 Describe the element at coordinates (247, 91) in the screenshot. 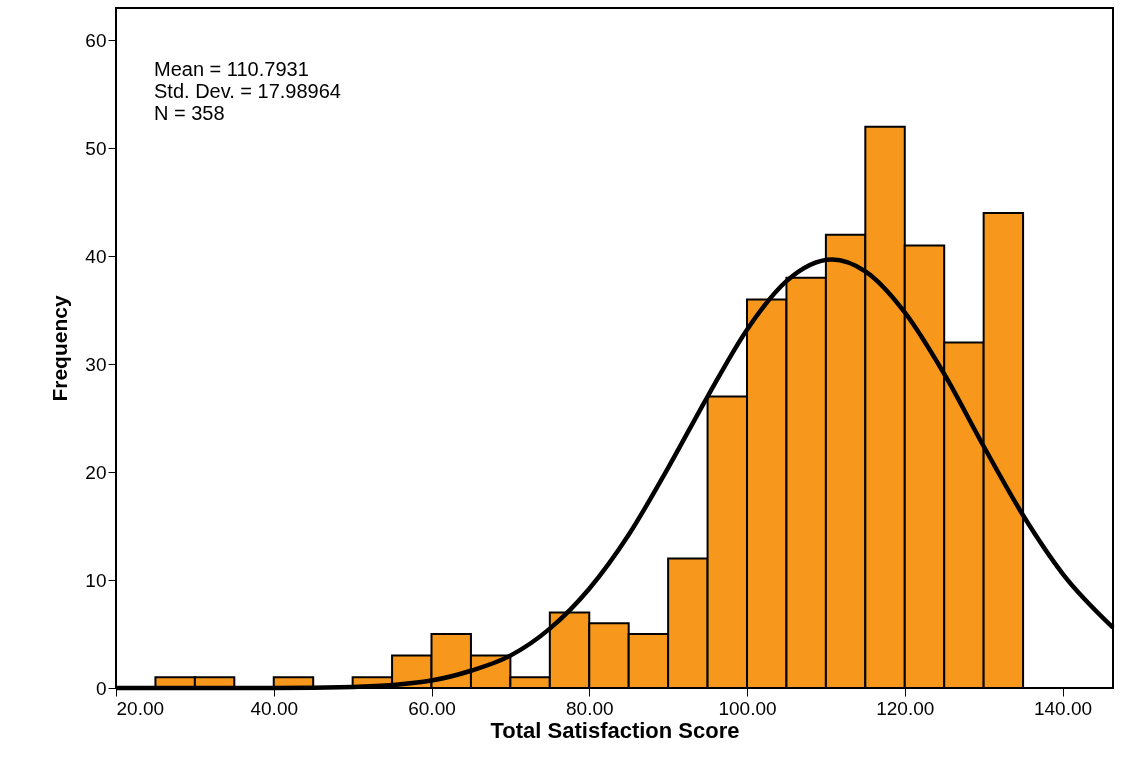

I see `annotation: Std. Dev. = 17.98964` at that location.